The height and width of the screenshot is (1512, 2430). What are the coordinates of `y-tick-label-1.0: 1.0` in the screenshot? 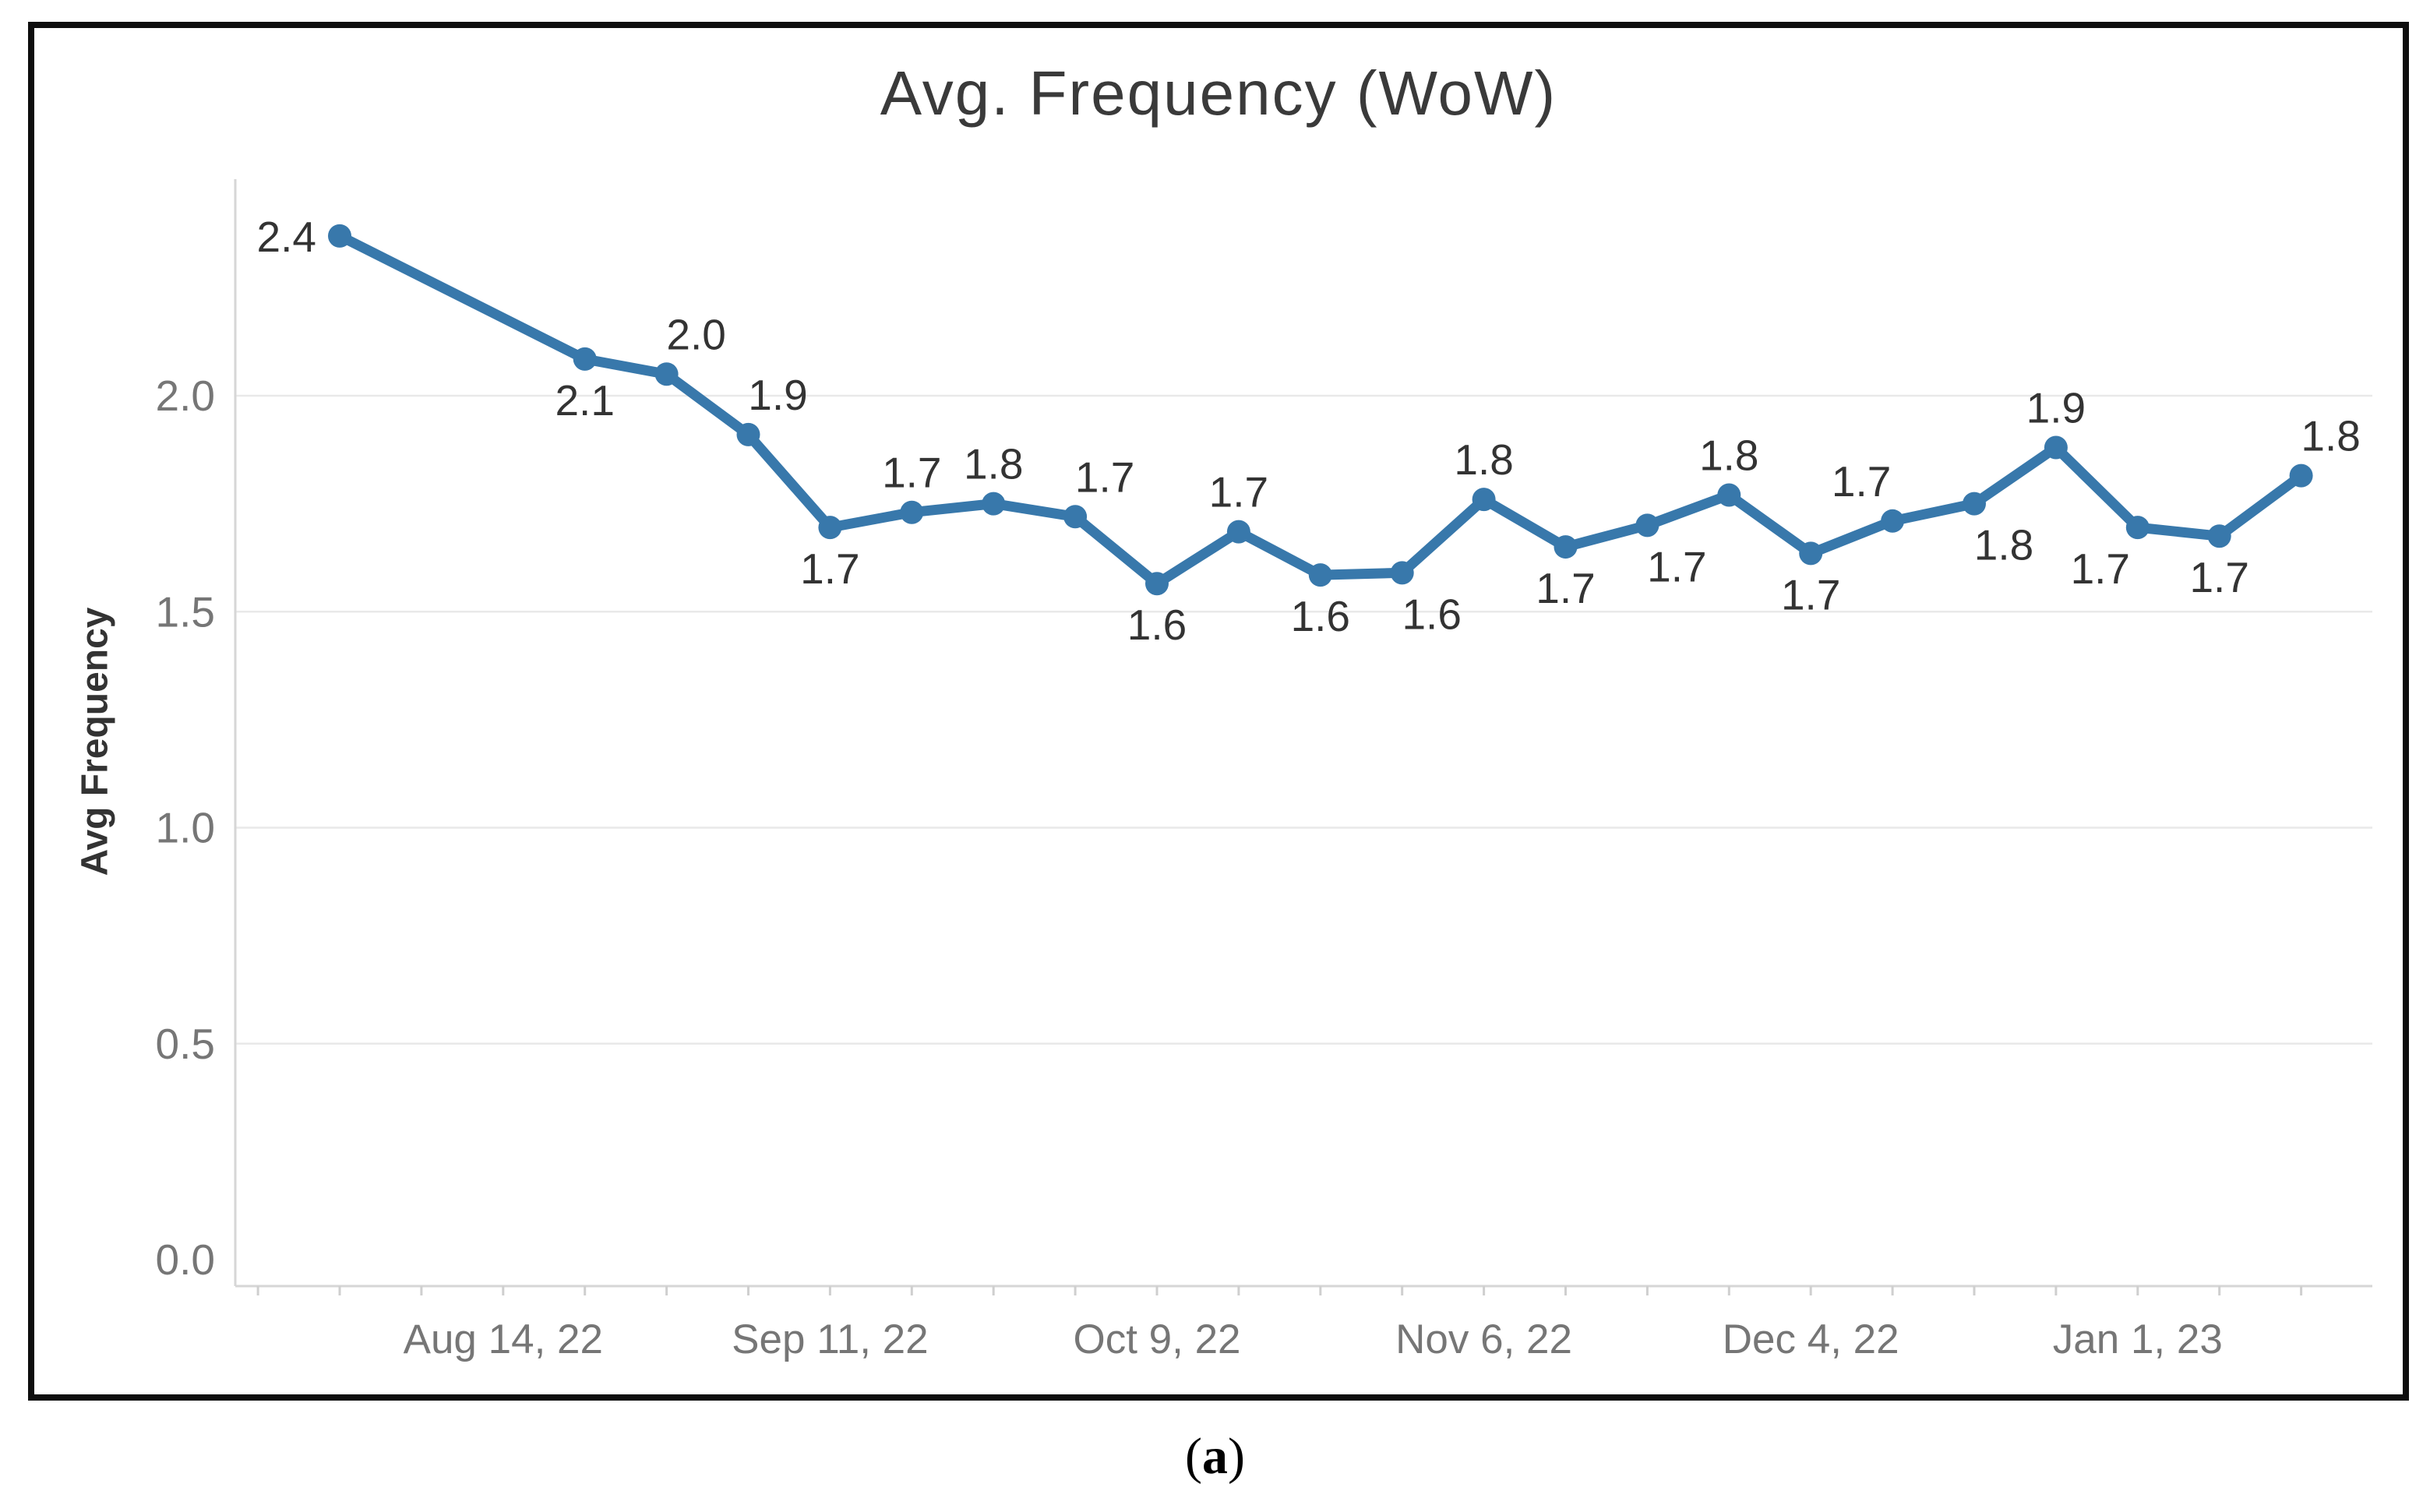 It's located at (185, 828).